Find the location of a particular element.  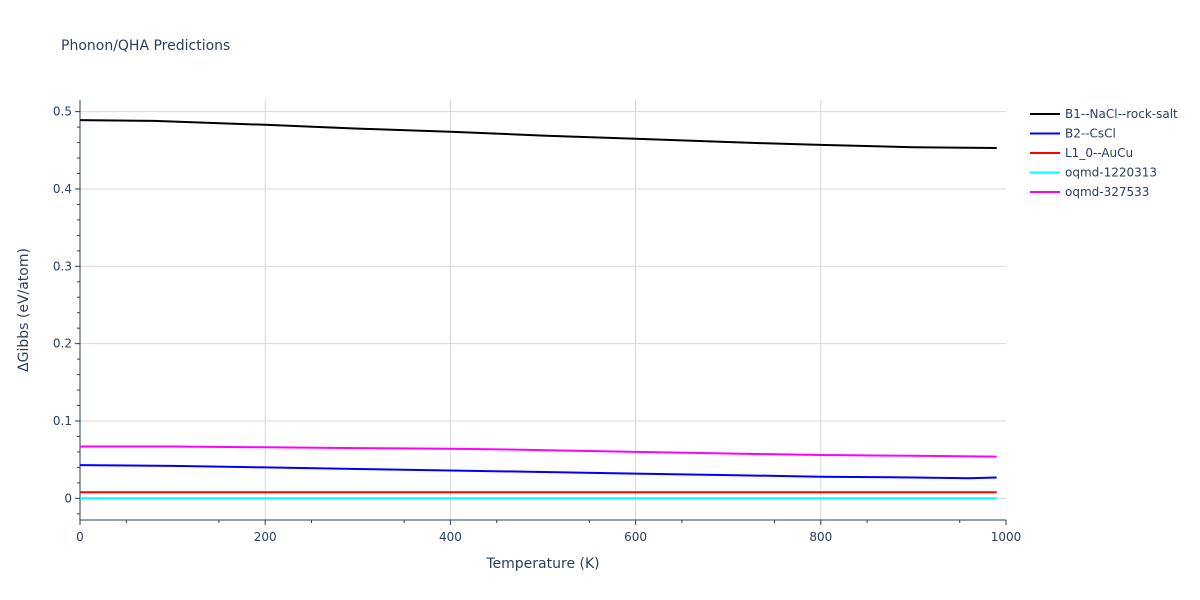

series-line-B1--NaCl--rock-salt is located at coordinates (538, 134).